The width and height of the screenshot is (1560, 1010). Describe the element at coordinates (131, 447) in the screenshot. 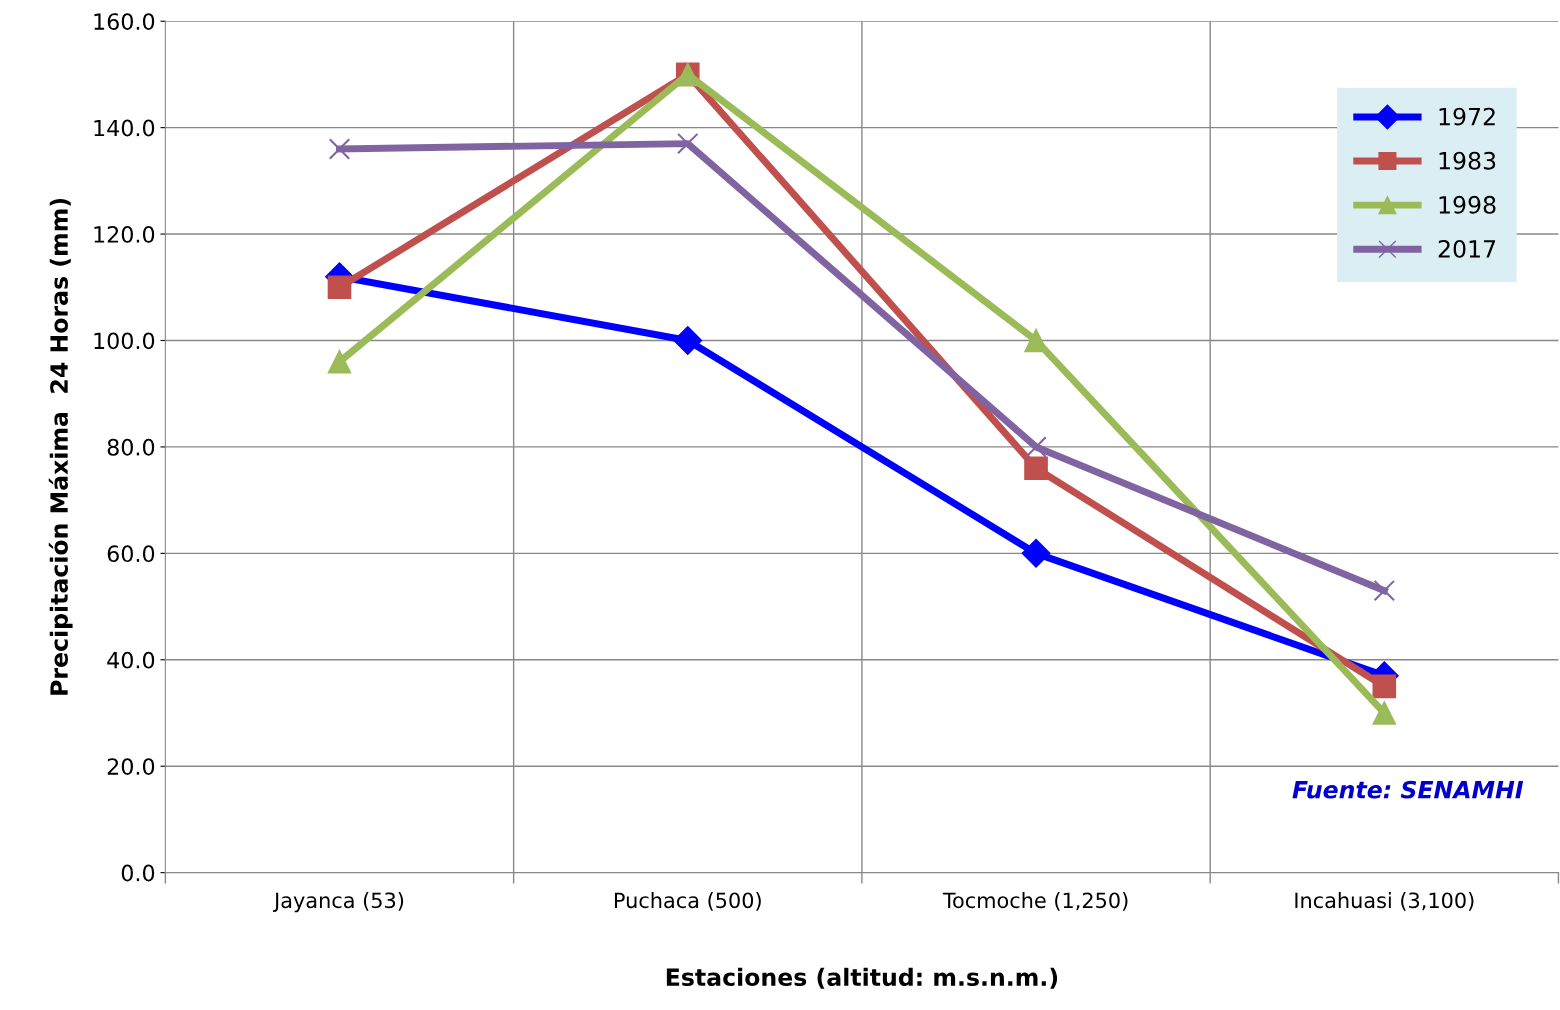

I see `y-tick-label: 80.0` at that location.